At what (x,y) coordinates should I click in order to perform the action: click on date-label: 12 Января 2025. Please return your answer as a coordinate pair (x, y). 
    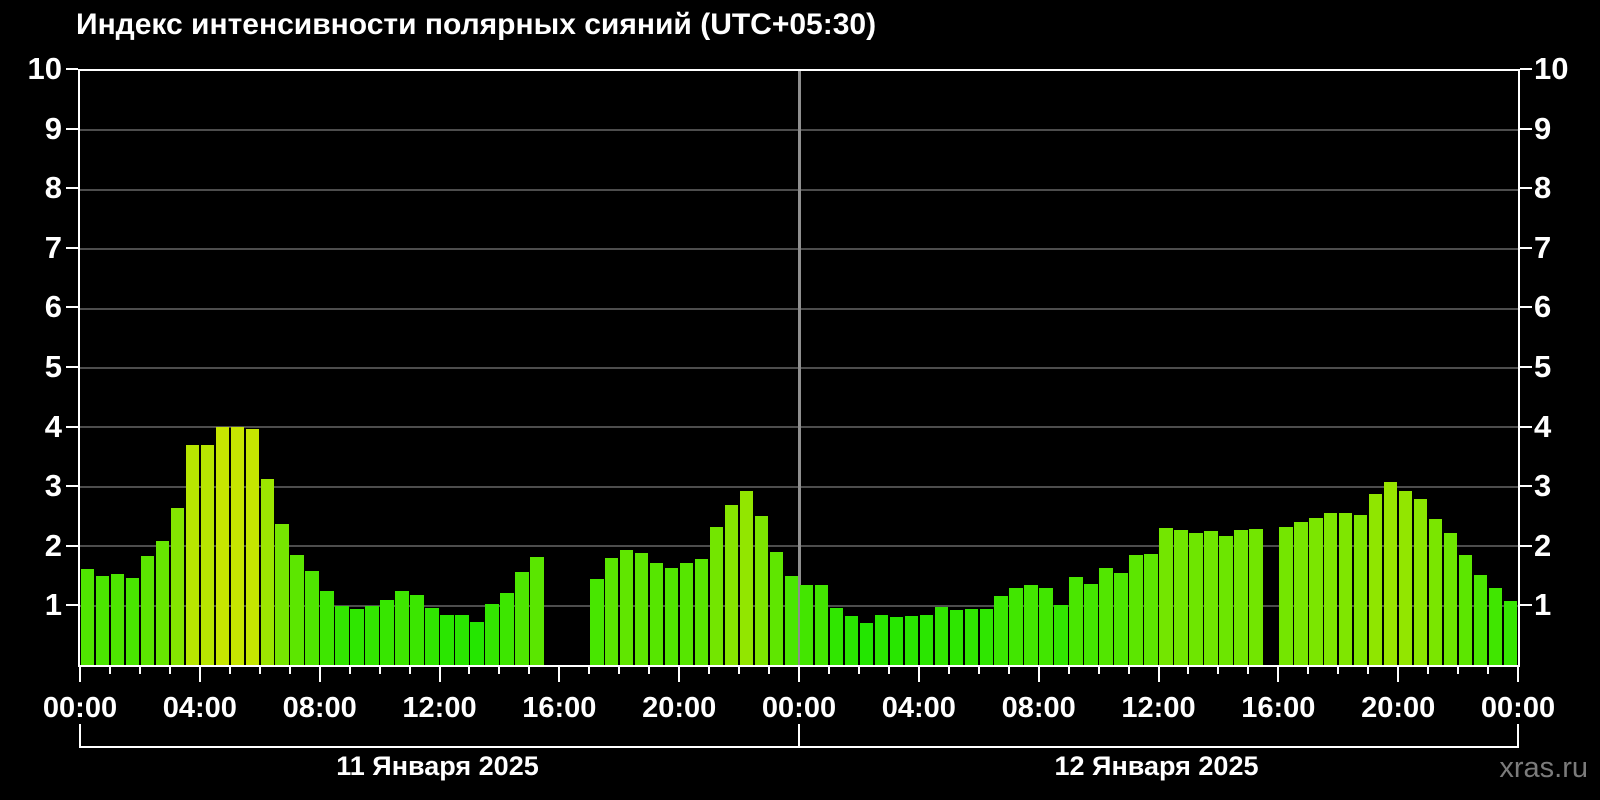
    Looking at the image, I should click on (1156, 766).